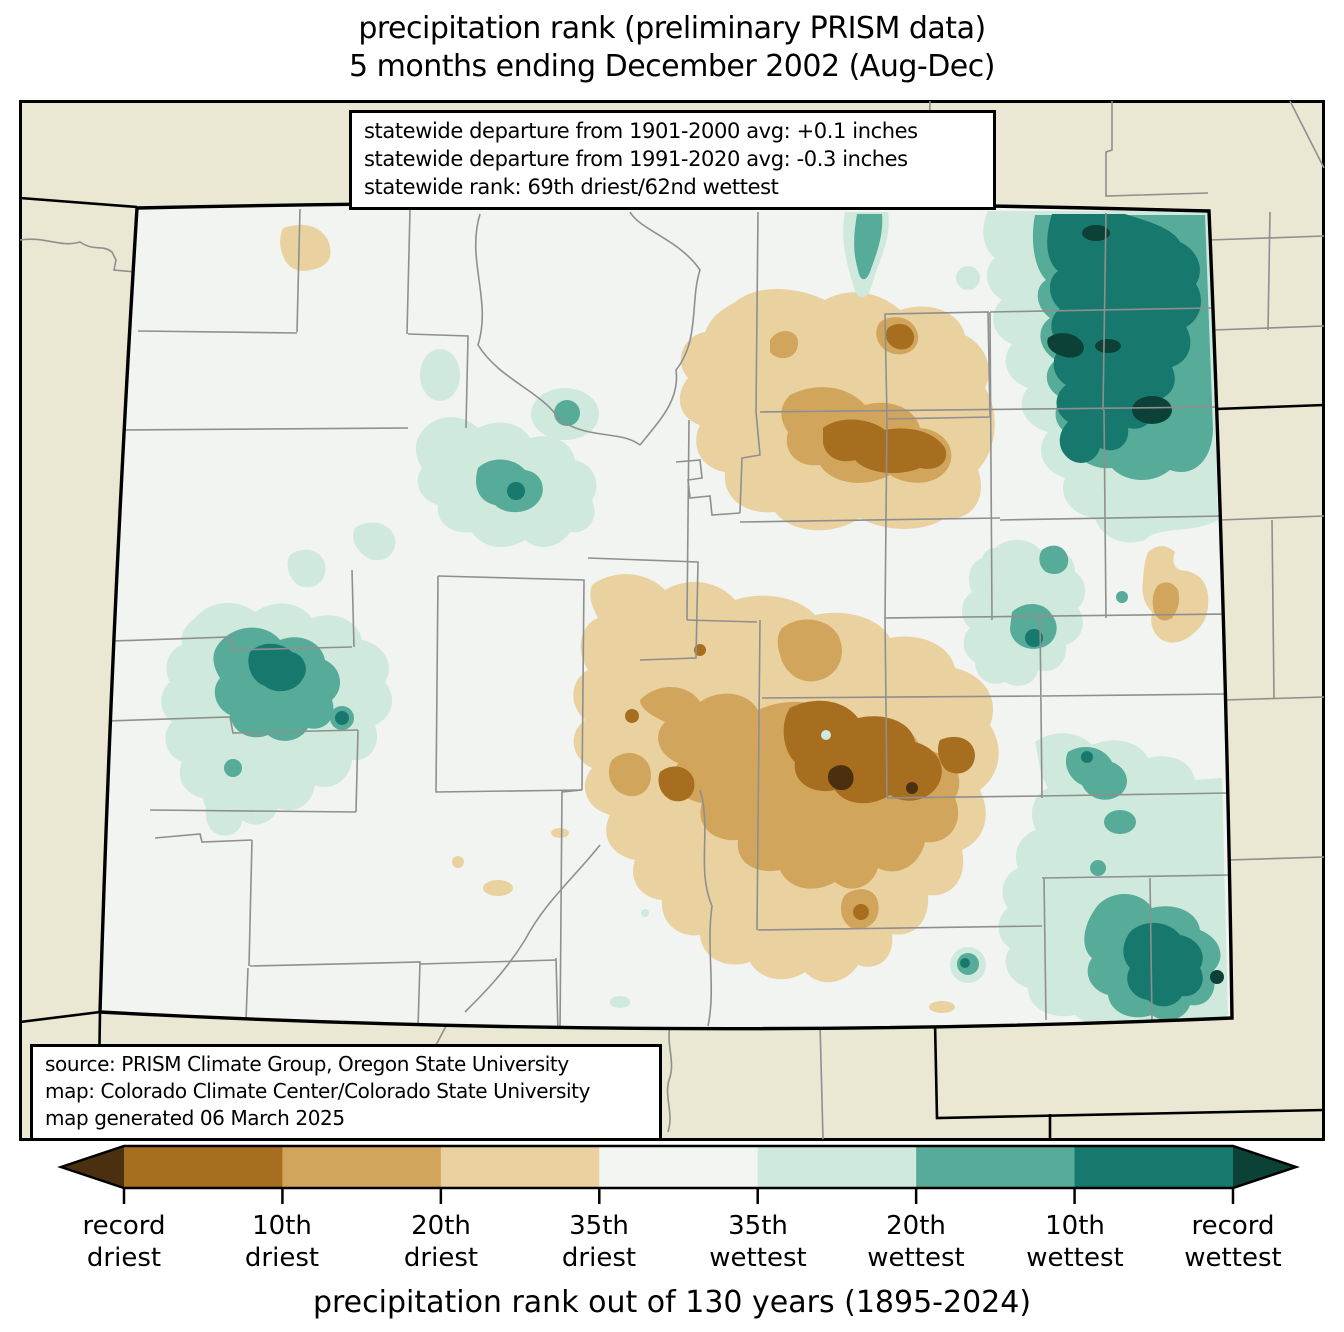  Describe the element at coordinates (441, 1258) in the screenshot. I see `label-20th-driest-2: driest` at that location.